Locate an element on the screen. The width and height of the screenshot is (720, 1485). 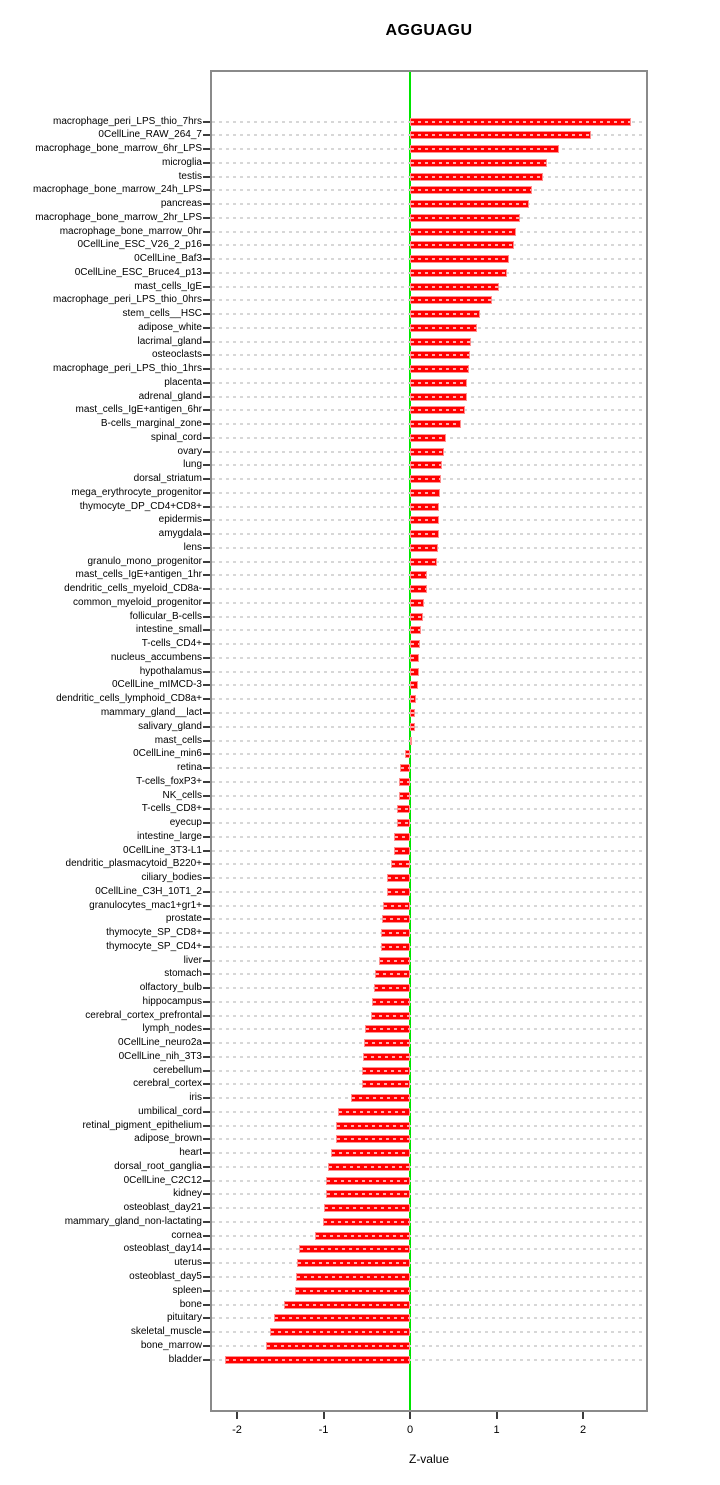
category-label: mast_cells is located at coordinates (178, 740).